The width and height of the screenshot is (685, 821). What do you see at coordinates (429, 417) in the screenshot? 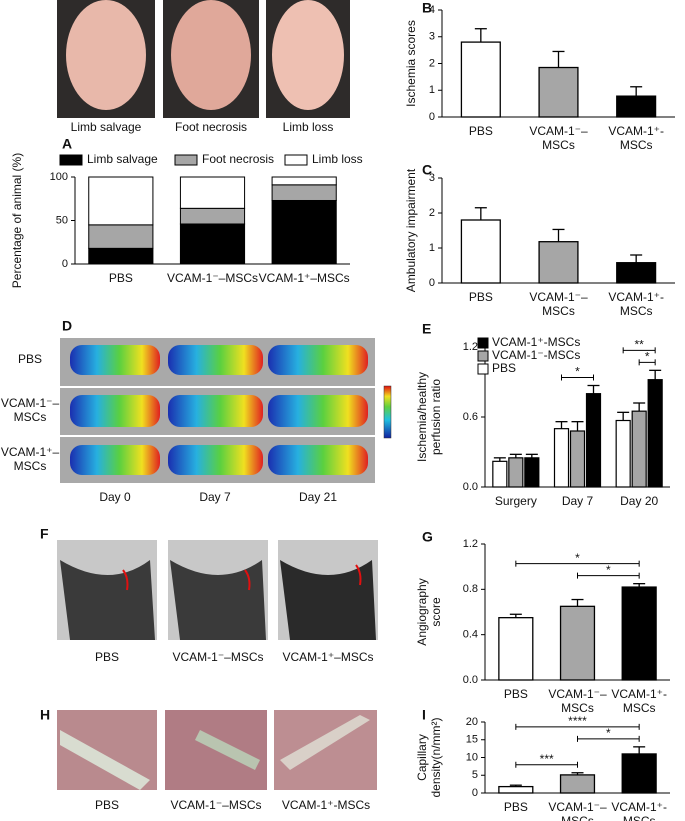
I see `y-axis-label: Ischemia/healthyperfusion ratio` at bounding box center [429, 417].